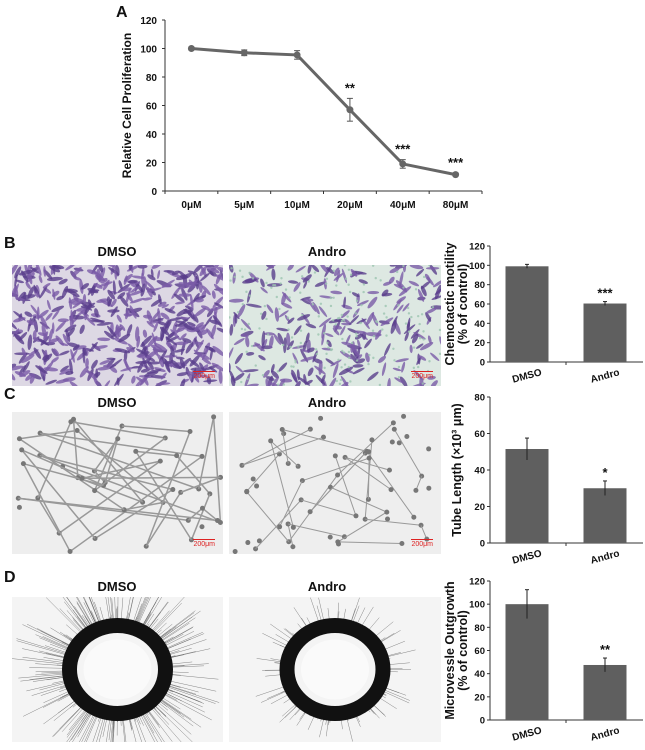 This screenshot has height=750, width=645. I want to click on ring-lumen, so click(335, 669).